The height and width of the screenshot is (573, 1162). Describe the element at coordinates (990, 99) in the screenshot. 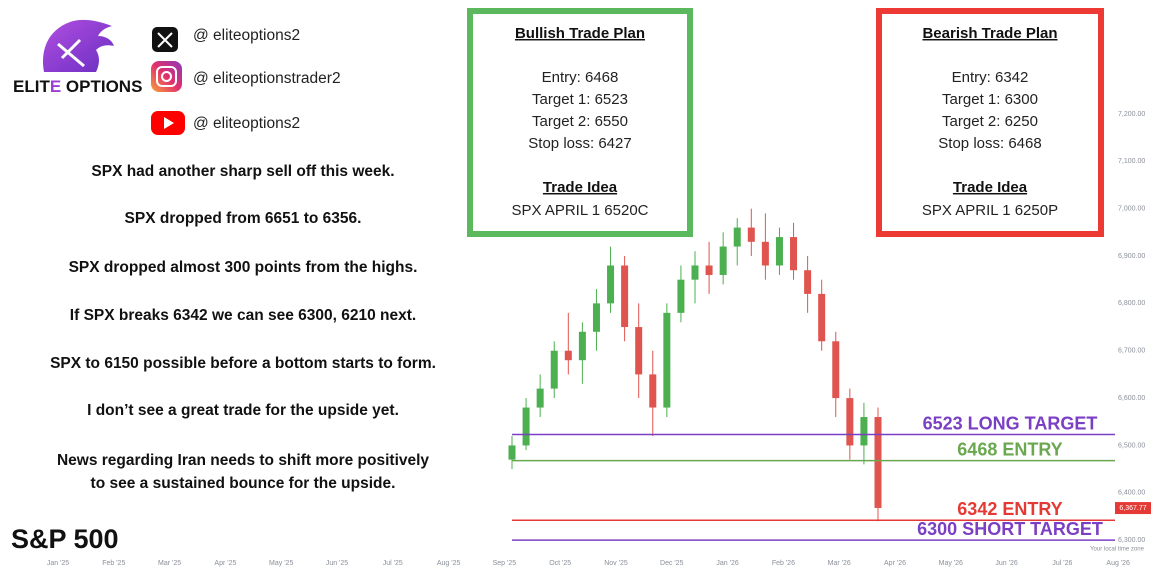

I see `plan-line: Target 1: 6300` at that location.